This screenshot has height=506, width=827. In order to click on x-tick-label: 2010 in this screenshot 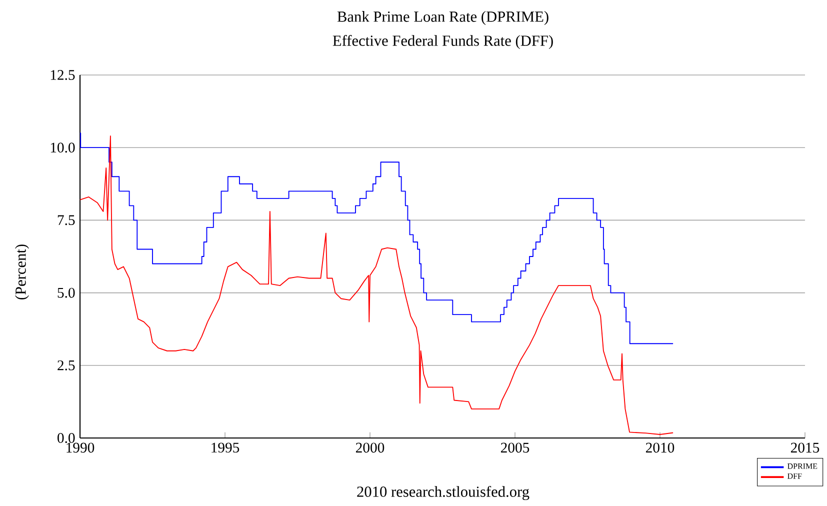, I will do `click(660, 447)`.